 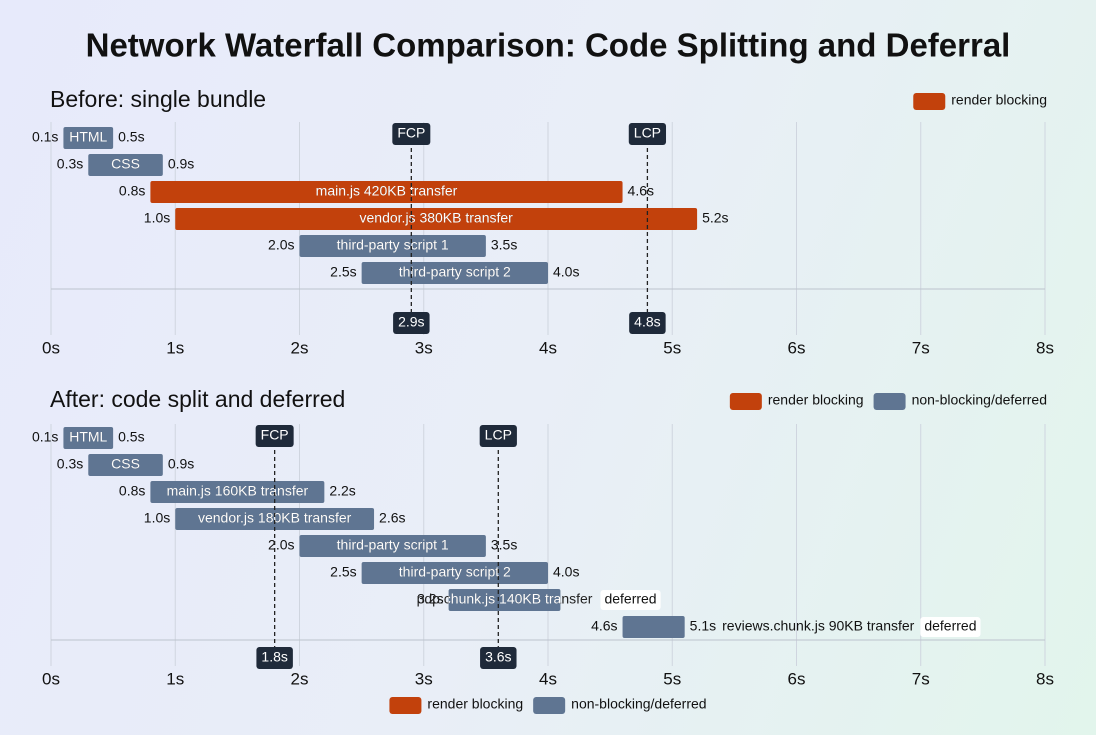 What do you see at coordinates (430, 599) in the screenshot?
I see `start-label: 3.2s` at bounding box center [430, 599].